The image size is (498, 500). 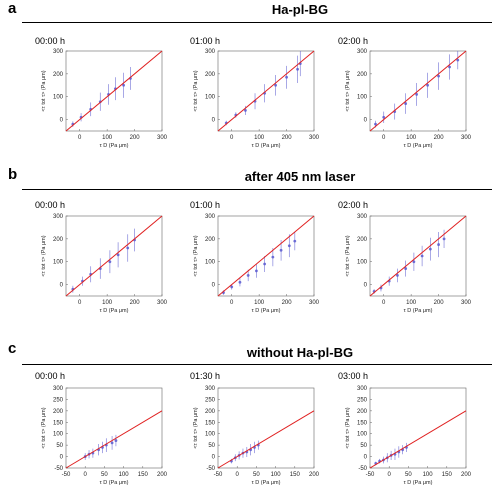 What do you see at coordinates (300, 9) in the screenshot?
I see `panel-a-title: Ha-pl-BG` at bounding box center [300, 9].